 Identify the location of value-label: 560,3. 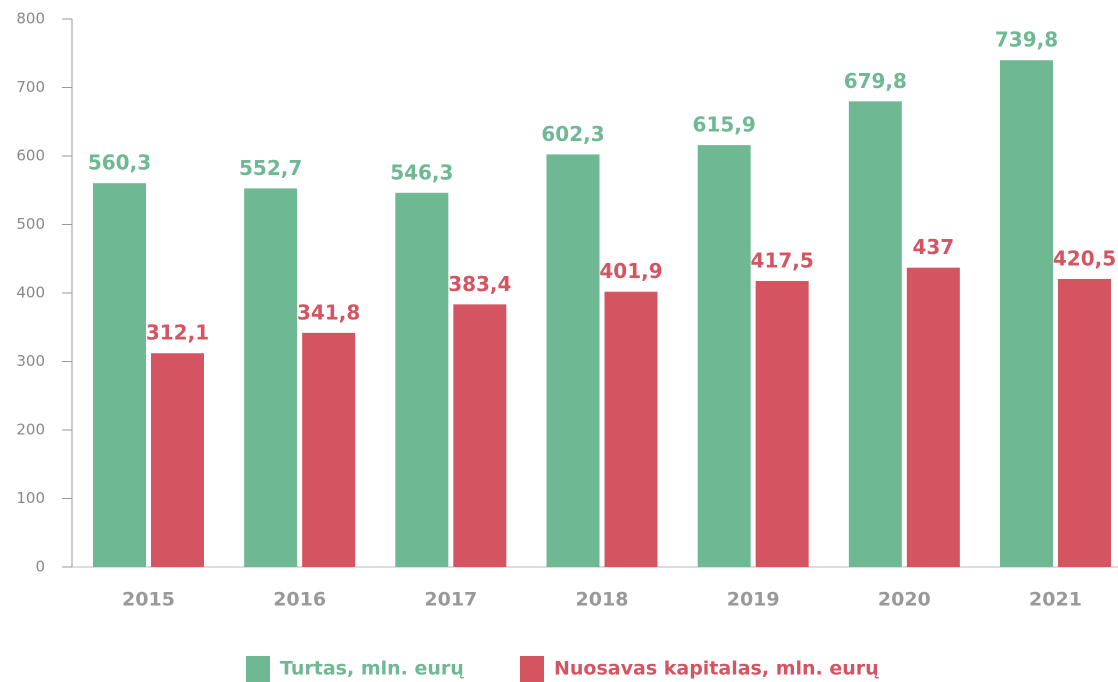
(119, 163).